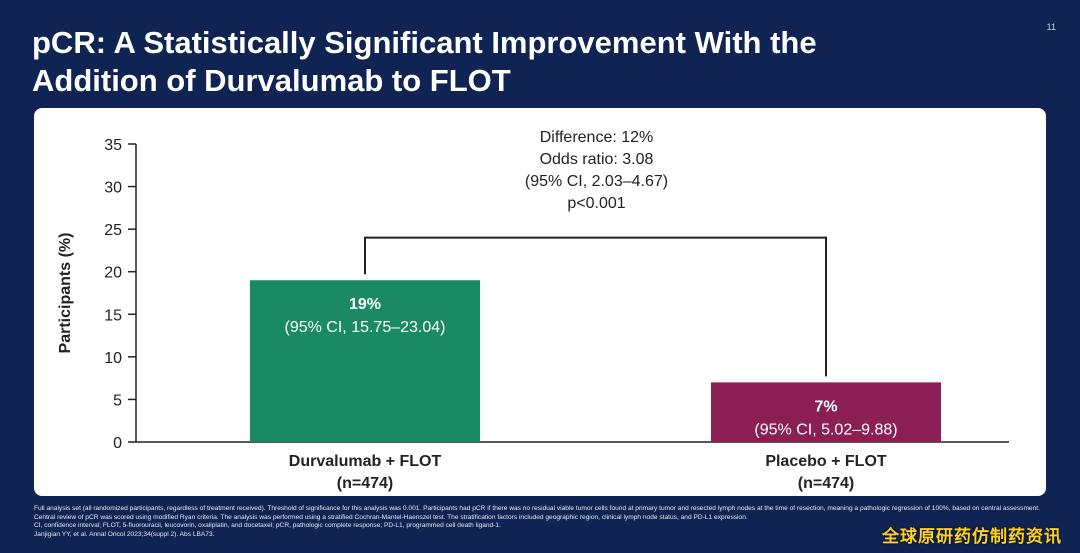 The height and width of the screenshot is (553, 1080). I want to click on bar-value-label: 7%, so click(825, 406).